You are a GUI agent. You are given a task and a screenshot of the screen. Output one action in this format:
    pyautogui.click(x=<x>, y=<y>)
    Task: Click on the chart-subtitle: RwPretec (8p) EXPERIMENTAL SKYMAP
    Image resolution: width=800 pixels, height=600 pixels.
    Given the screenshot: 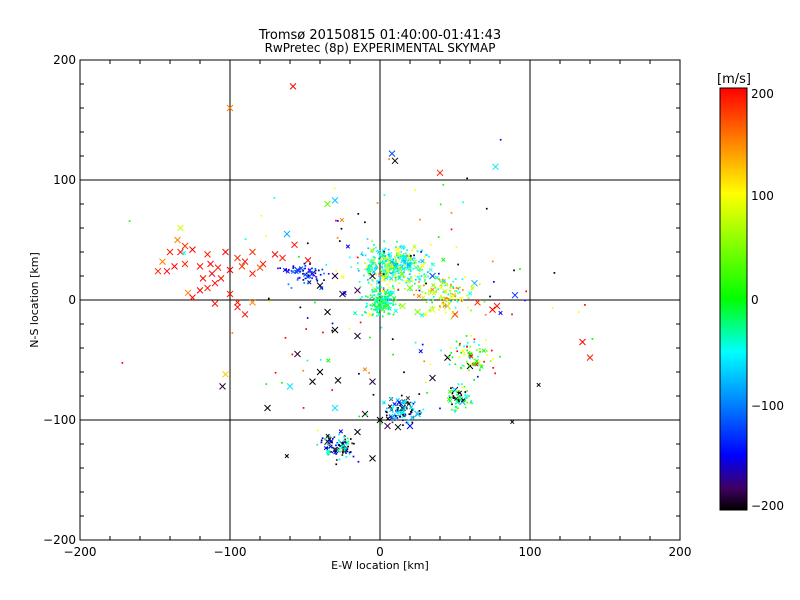 What is the action you would take?
    pyautogui.click(x=380, y=48)
    